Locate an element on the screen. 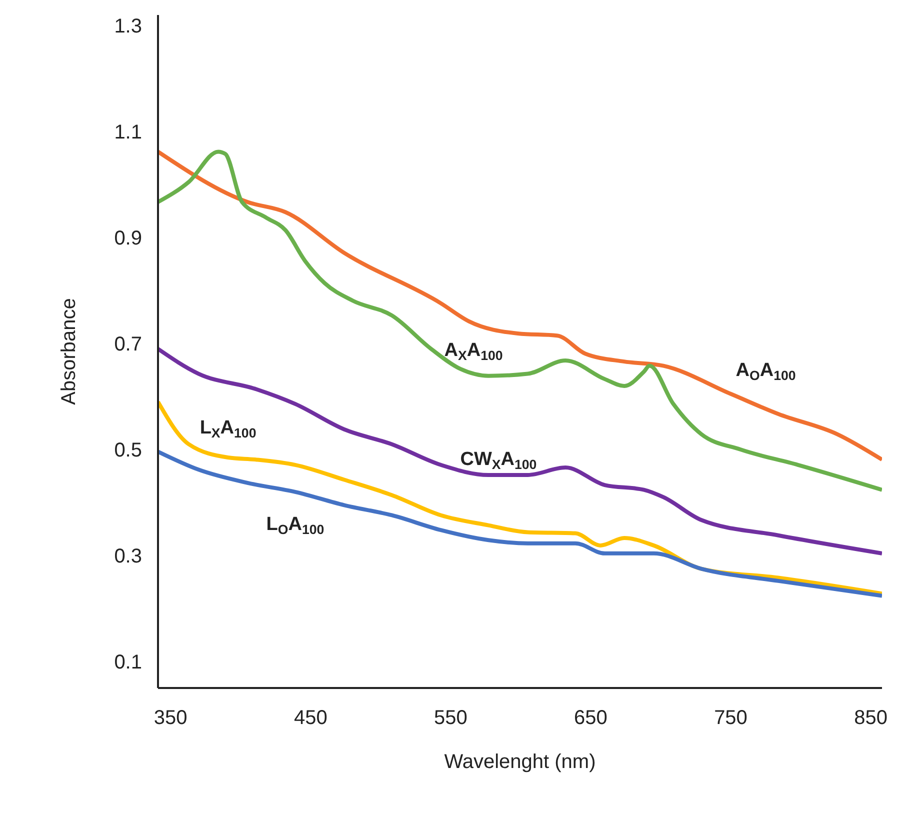 This screenshot has height=823, width=912. y-tick-label: 0.3 is located at coordinates (128, 557).